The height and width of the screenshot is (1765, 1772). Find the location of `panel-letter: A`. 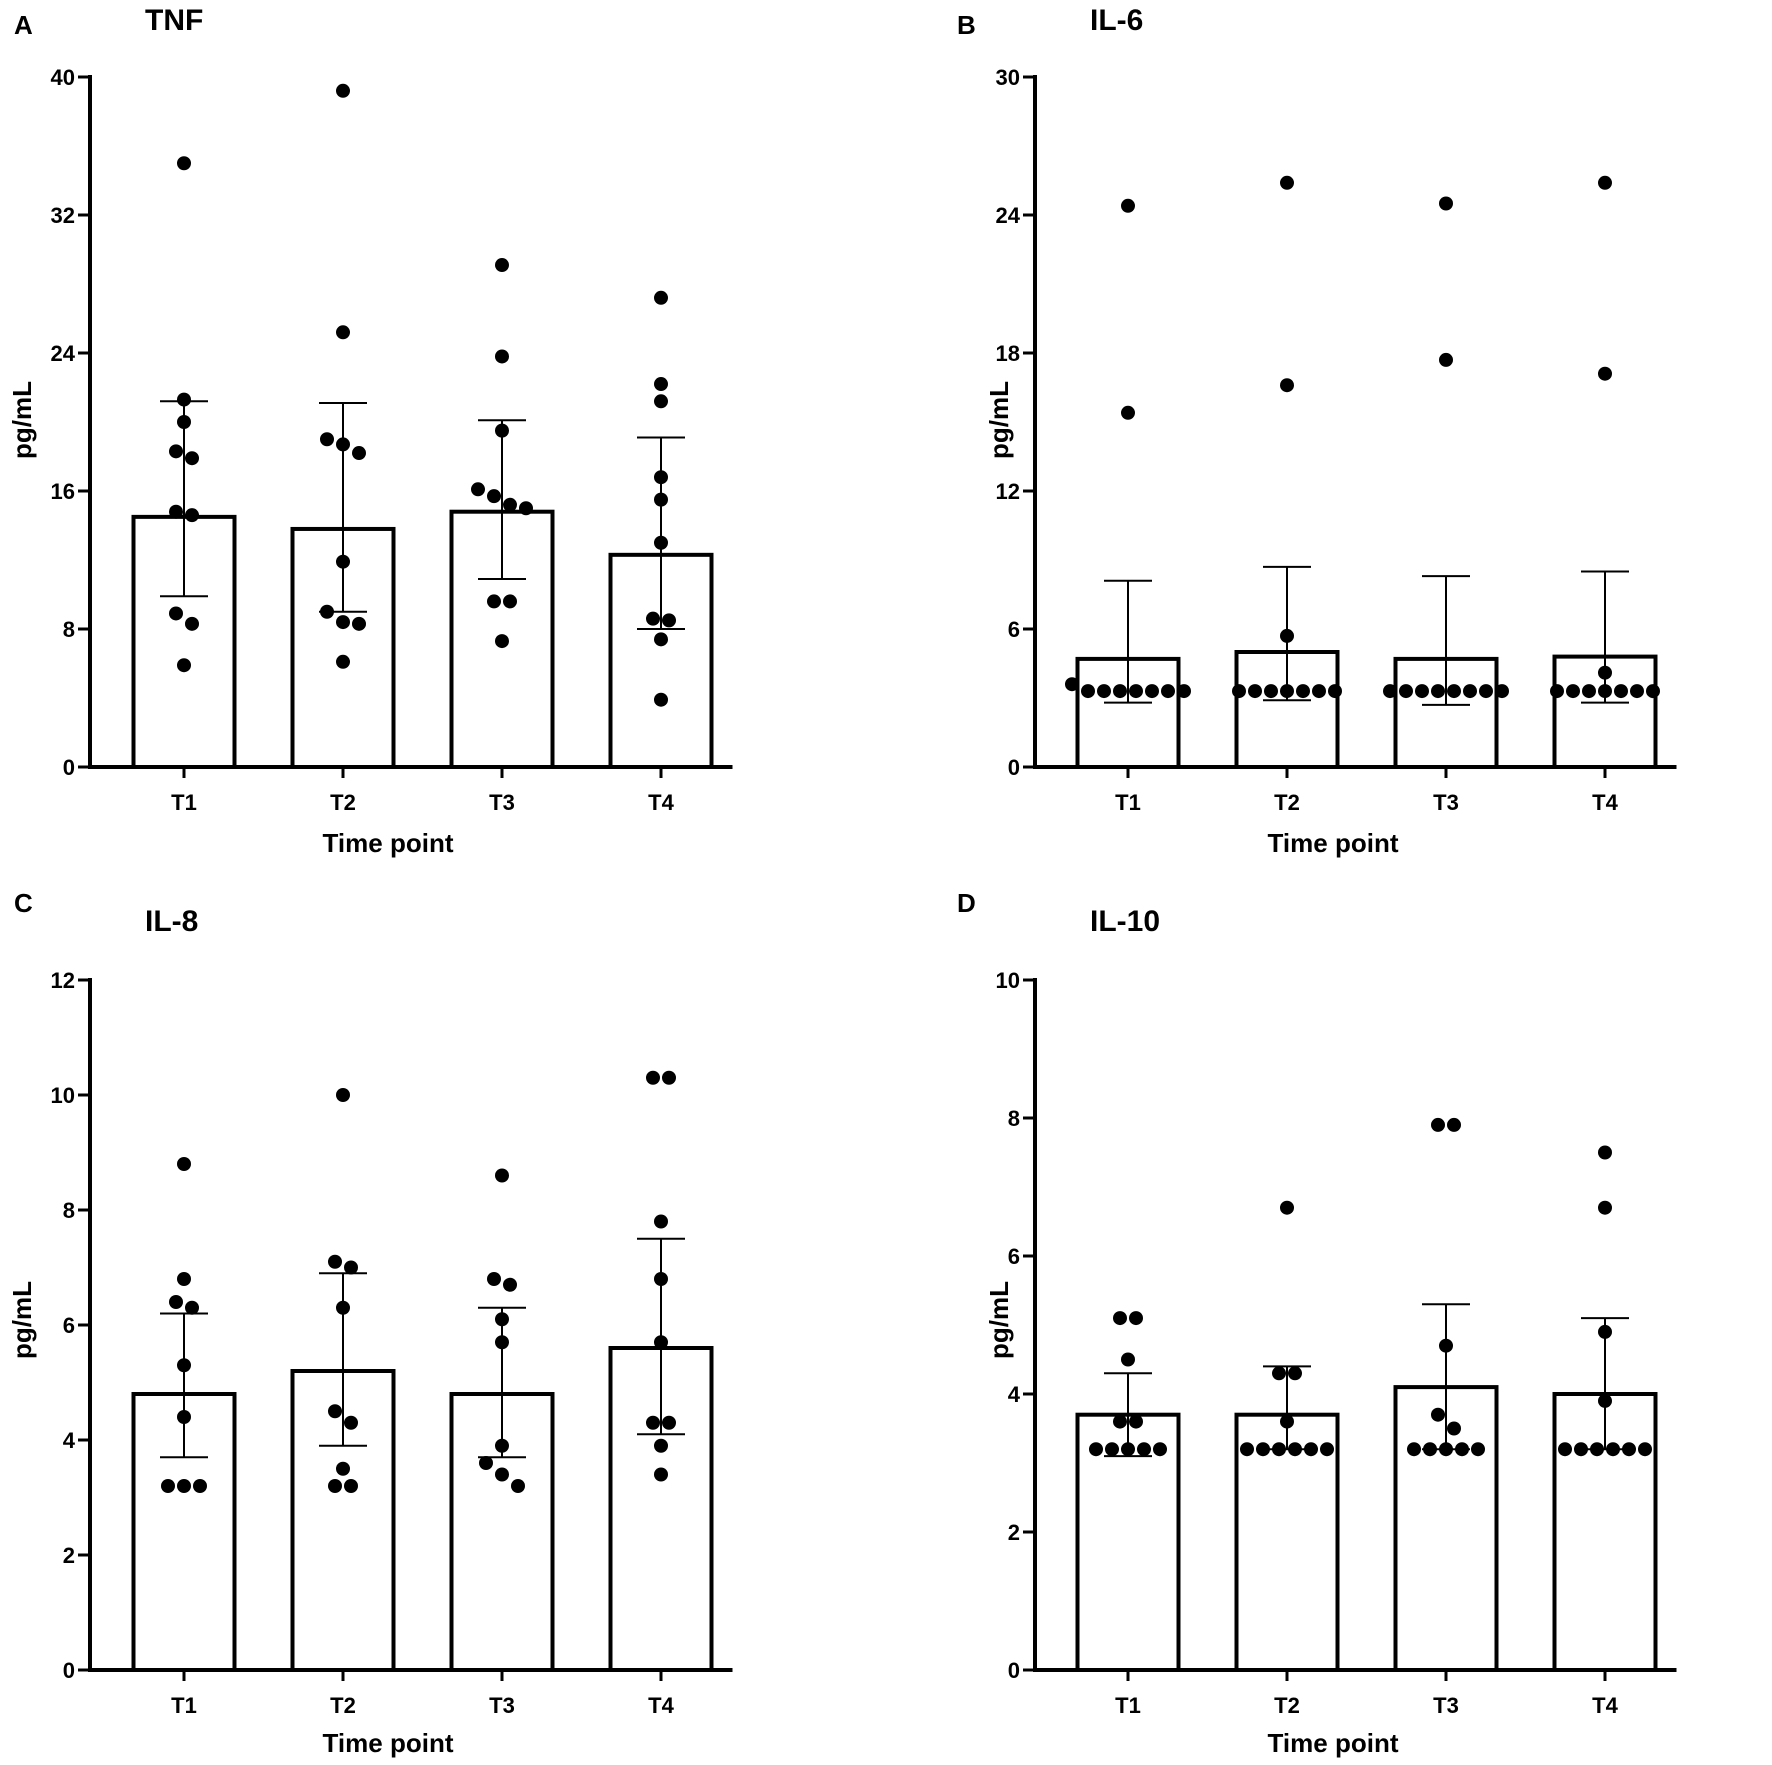

panel-letter: A is located at coordinates (23, 25).